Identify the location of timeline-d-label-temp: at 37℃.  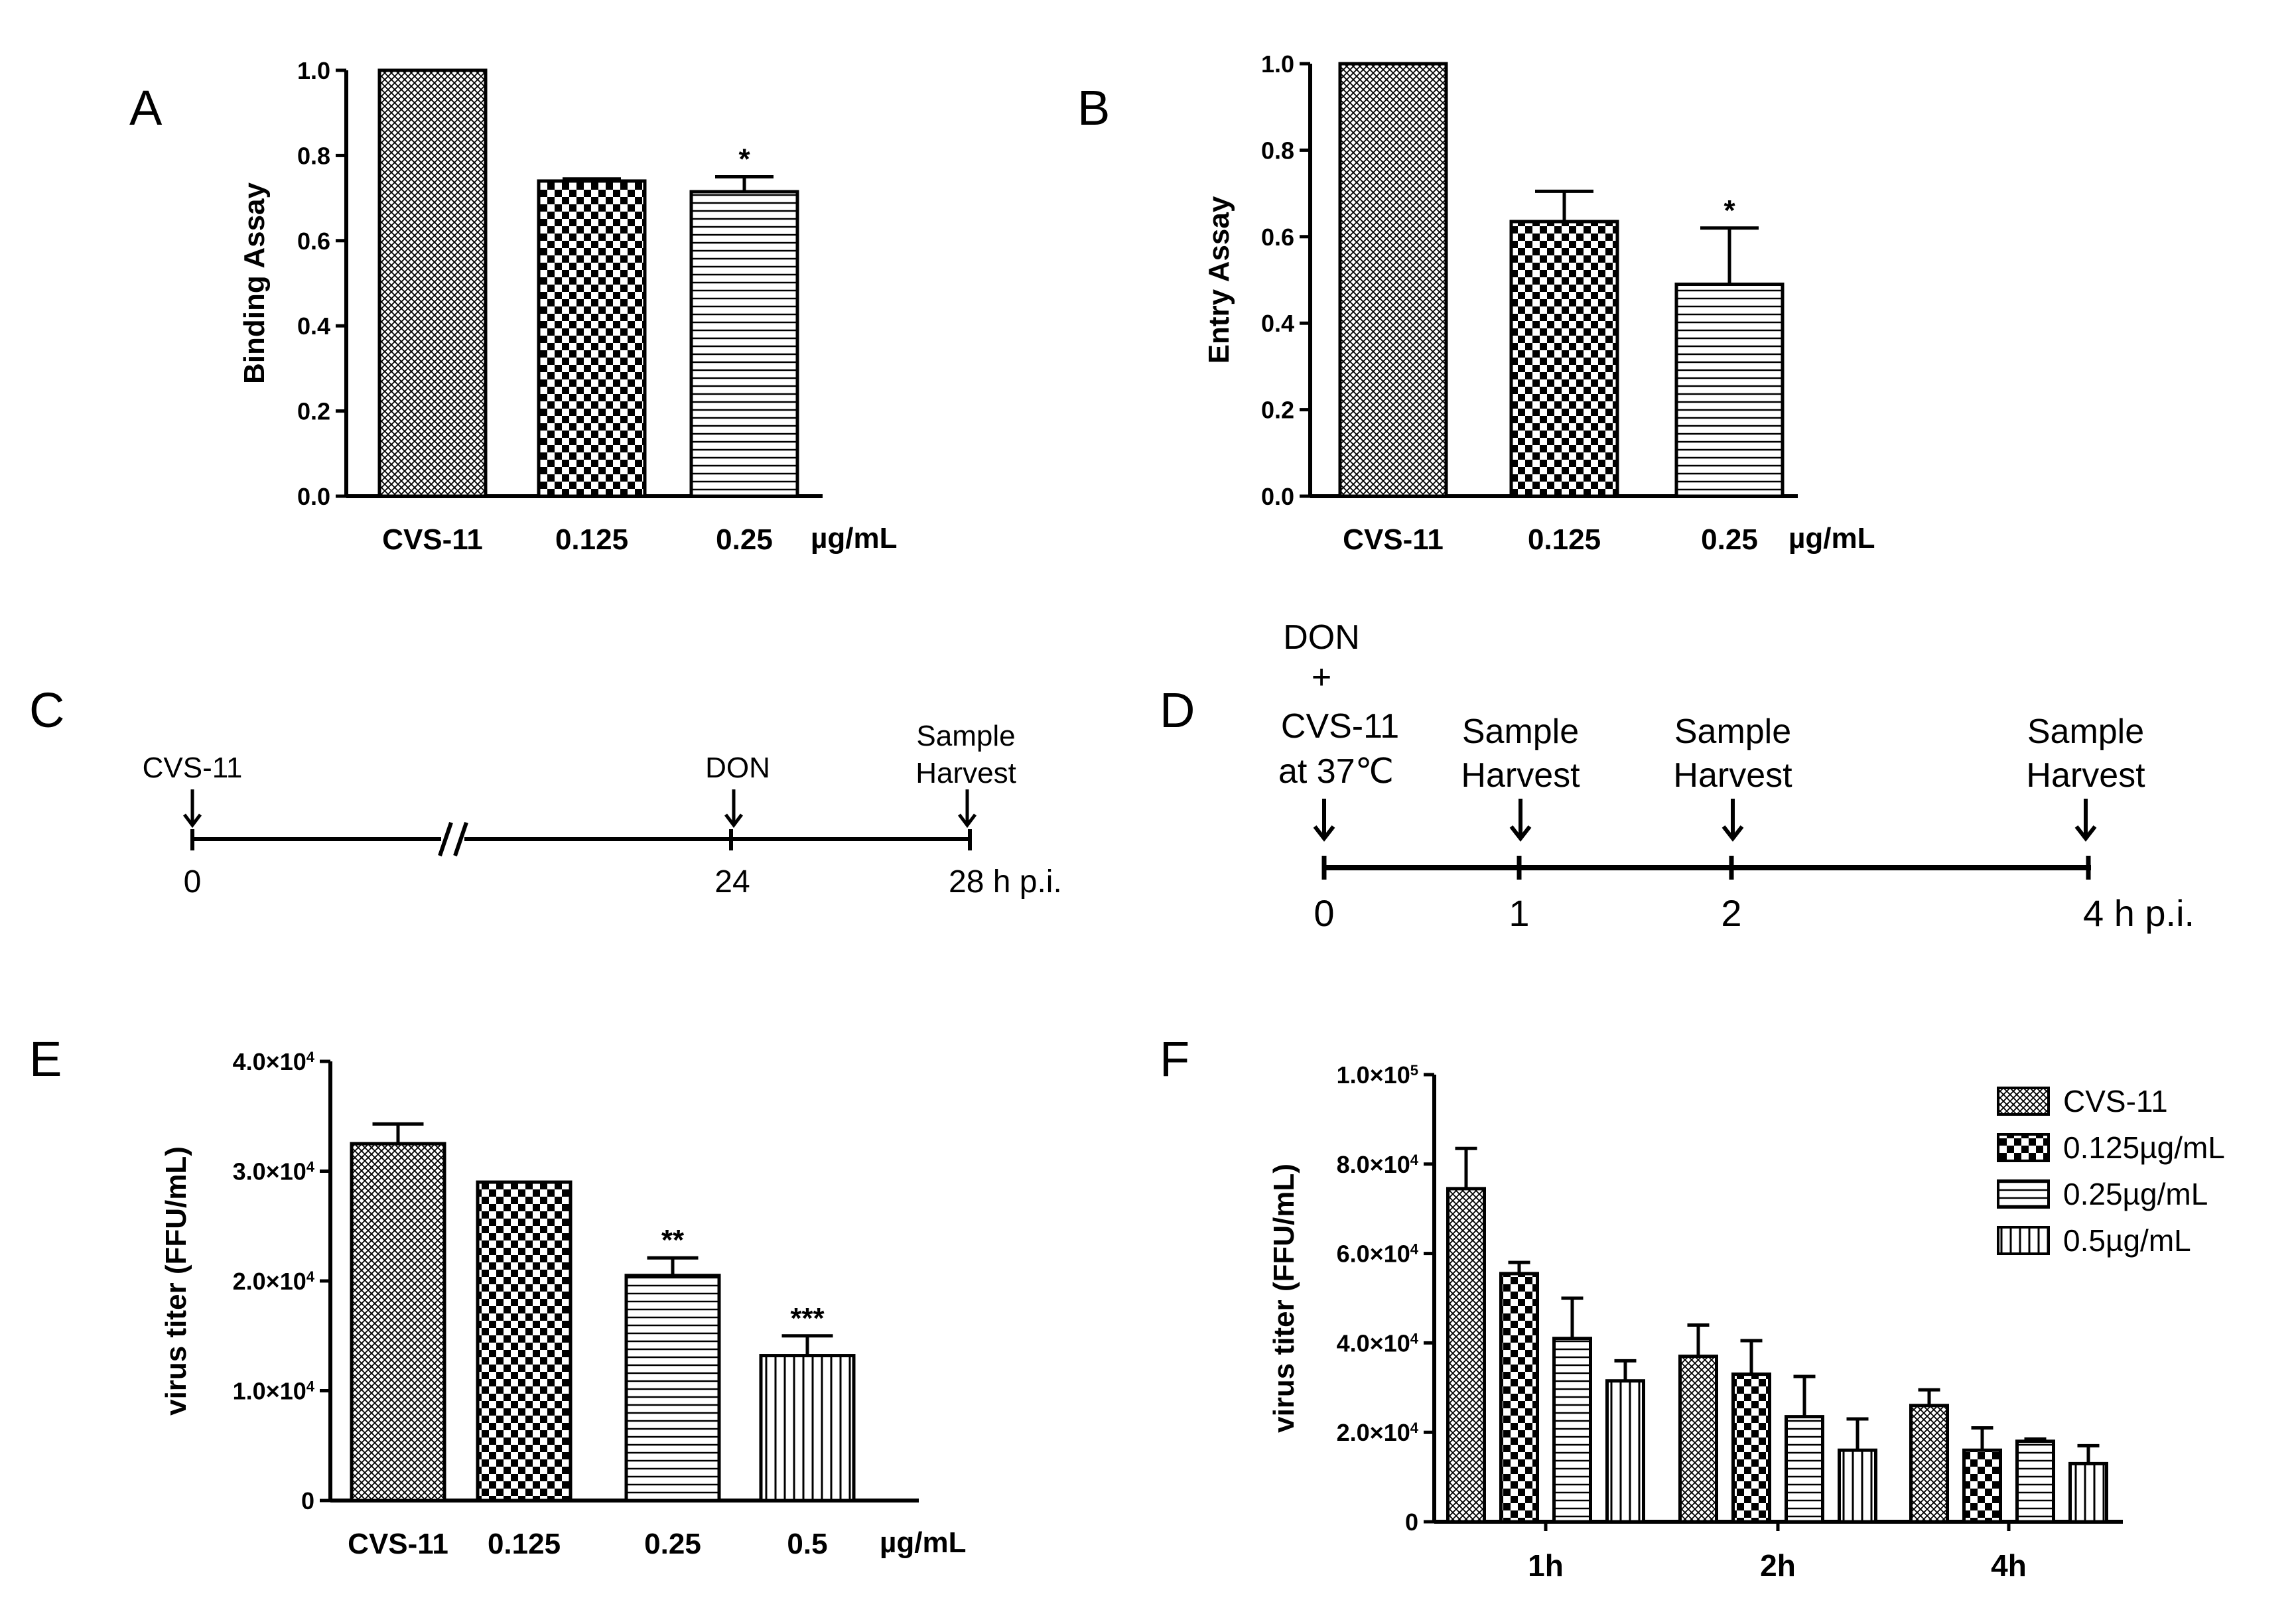
(1336, 772).